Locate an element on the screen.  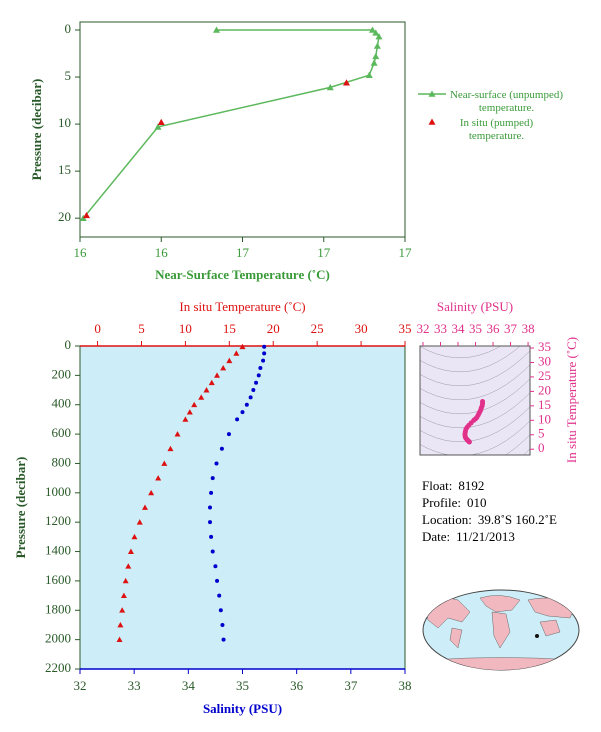
x2-tick-label: 15 is located at coordinates (229, 328).